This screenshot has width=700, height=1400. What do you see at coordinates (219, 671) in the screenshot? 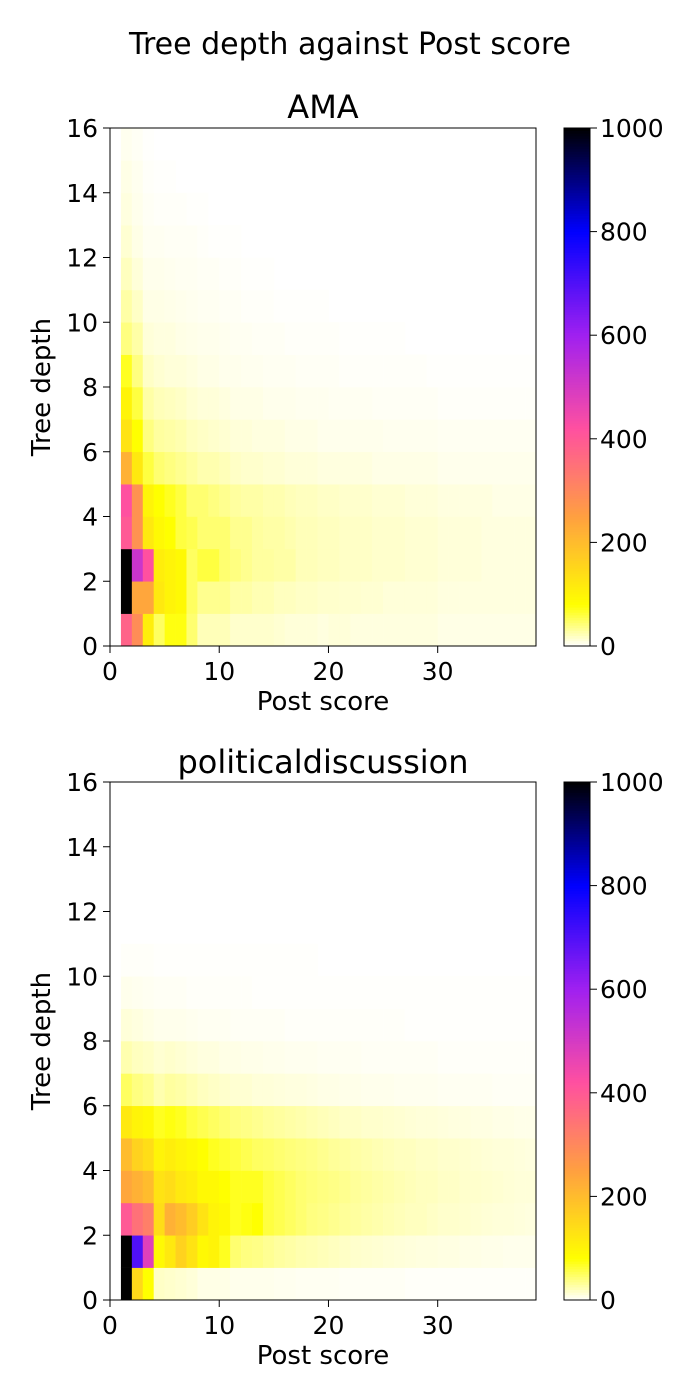
I see `x-tick-label: 10` at bounding box center [219, 671].